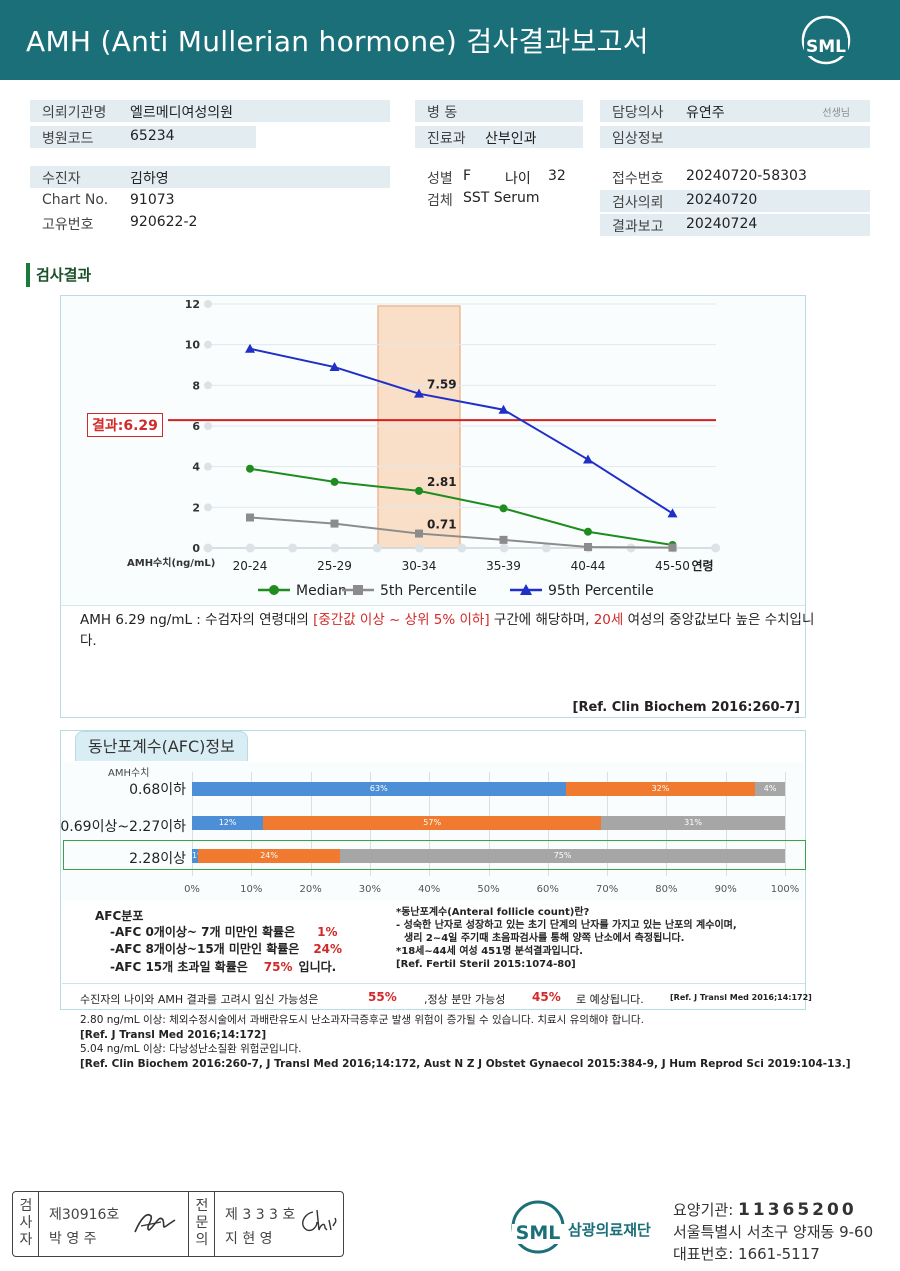 The image size is (900, 1271). Describe the element at coordinates (419, 566) in the screenshot. I see `x-tick-label: 30-34` at that location.